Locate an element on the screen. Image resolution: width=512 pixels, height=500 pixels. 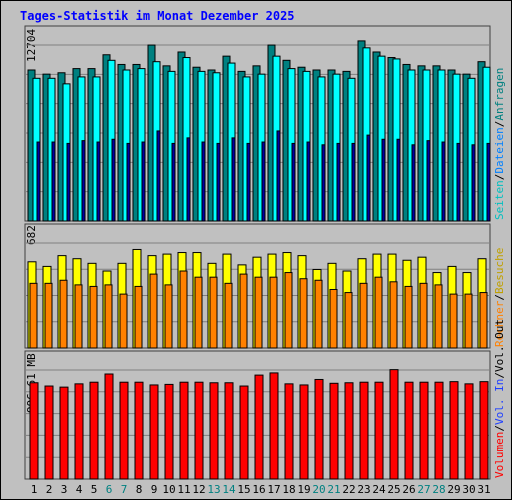
x-tick-label: 21 is located at coordinates (333, 489).